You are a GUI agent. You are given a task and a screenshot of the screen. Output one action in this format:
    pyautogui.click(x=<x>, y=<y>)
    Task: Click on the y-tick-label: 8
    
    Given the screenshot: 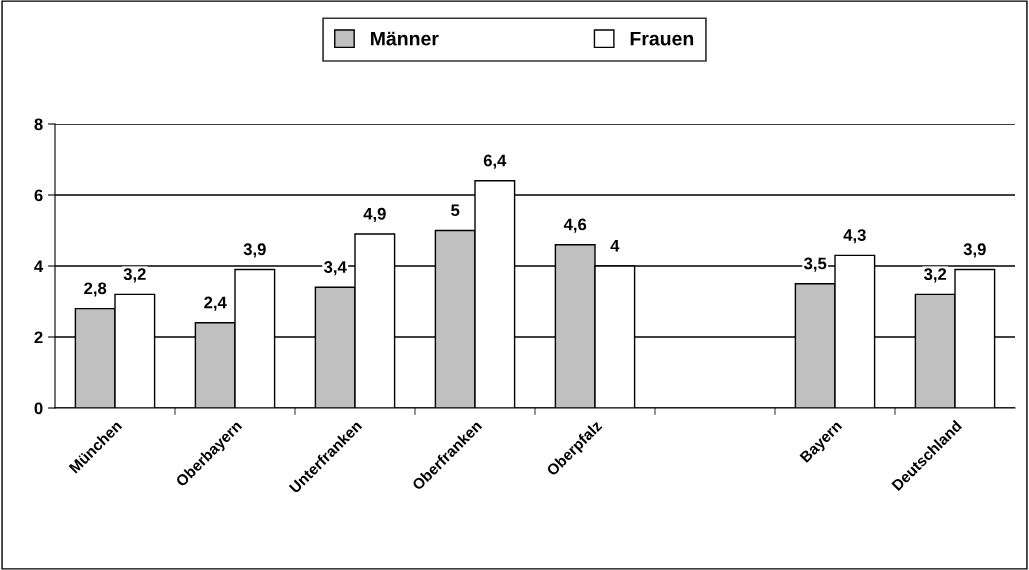 What is the action you would take?
    pyautogui.click(x=38, y=124)
    